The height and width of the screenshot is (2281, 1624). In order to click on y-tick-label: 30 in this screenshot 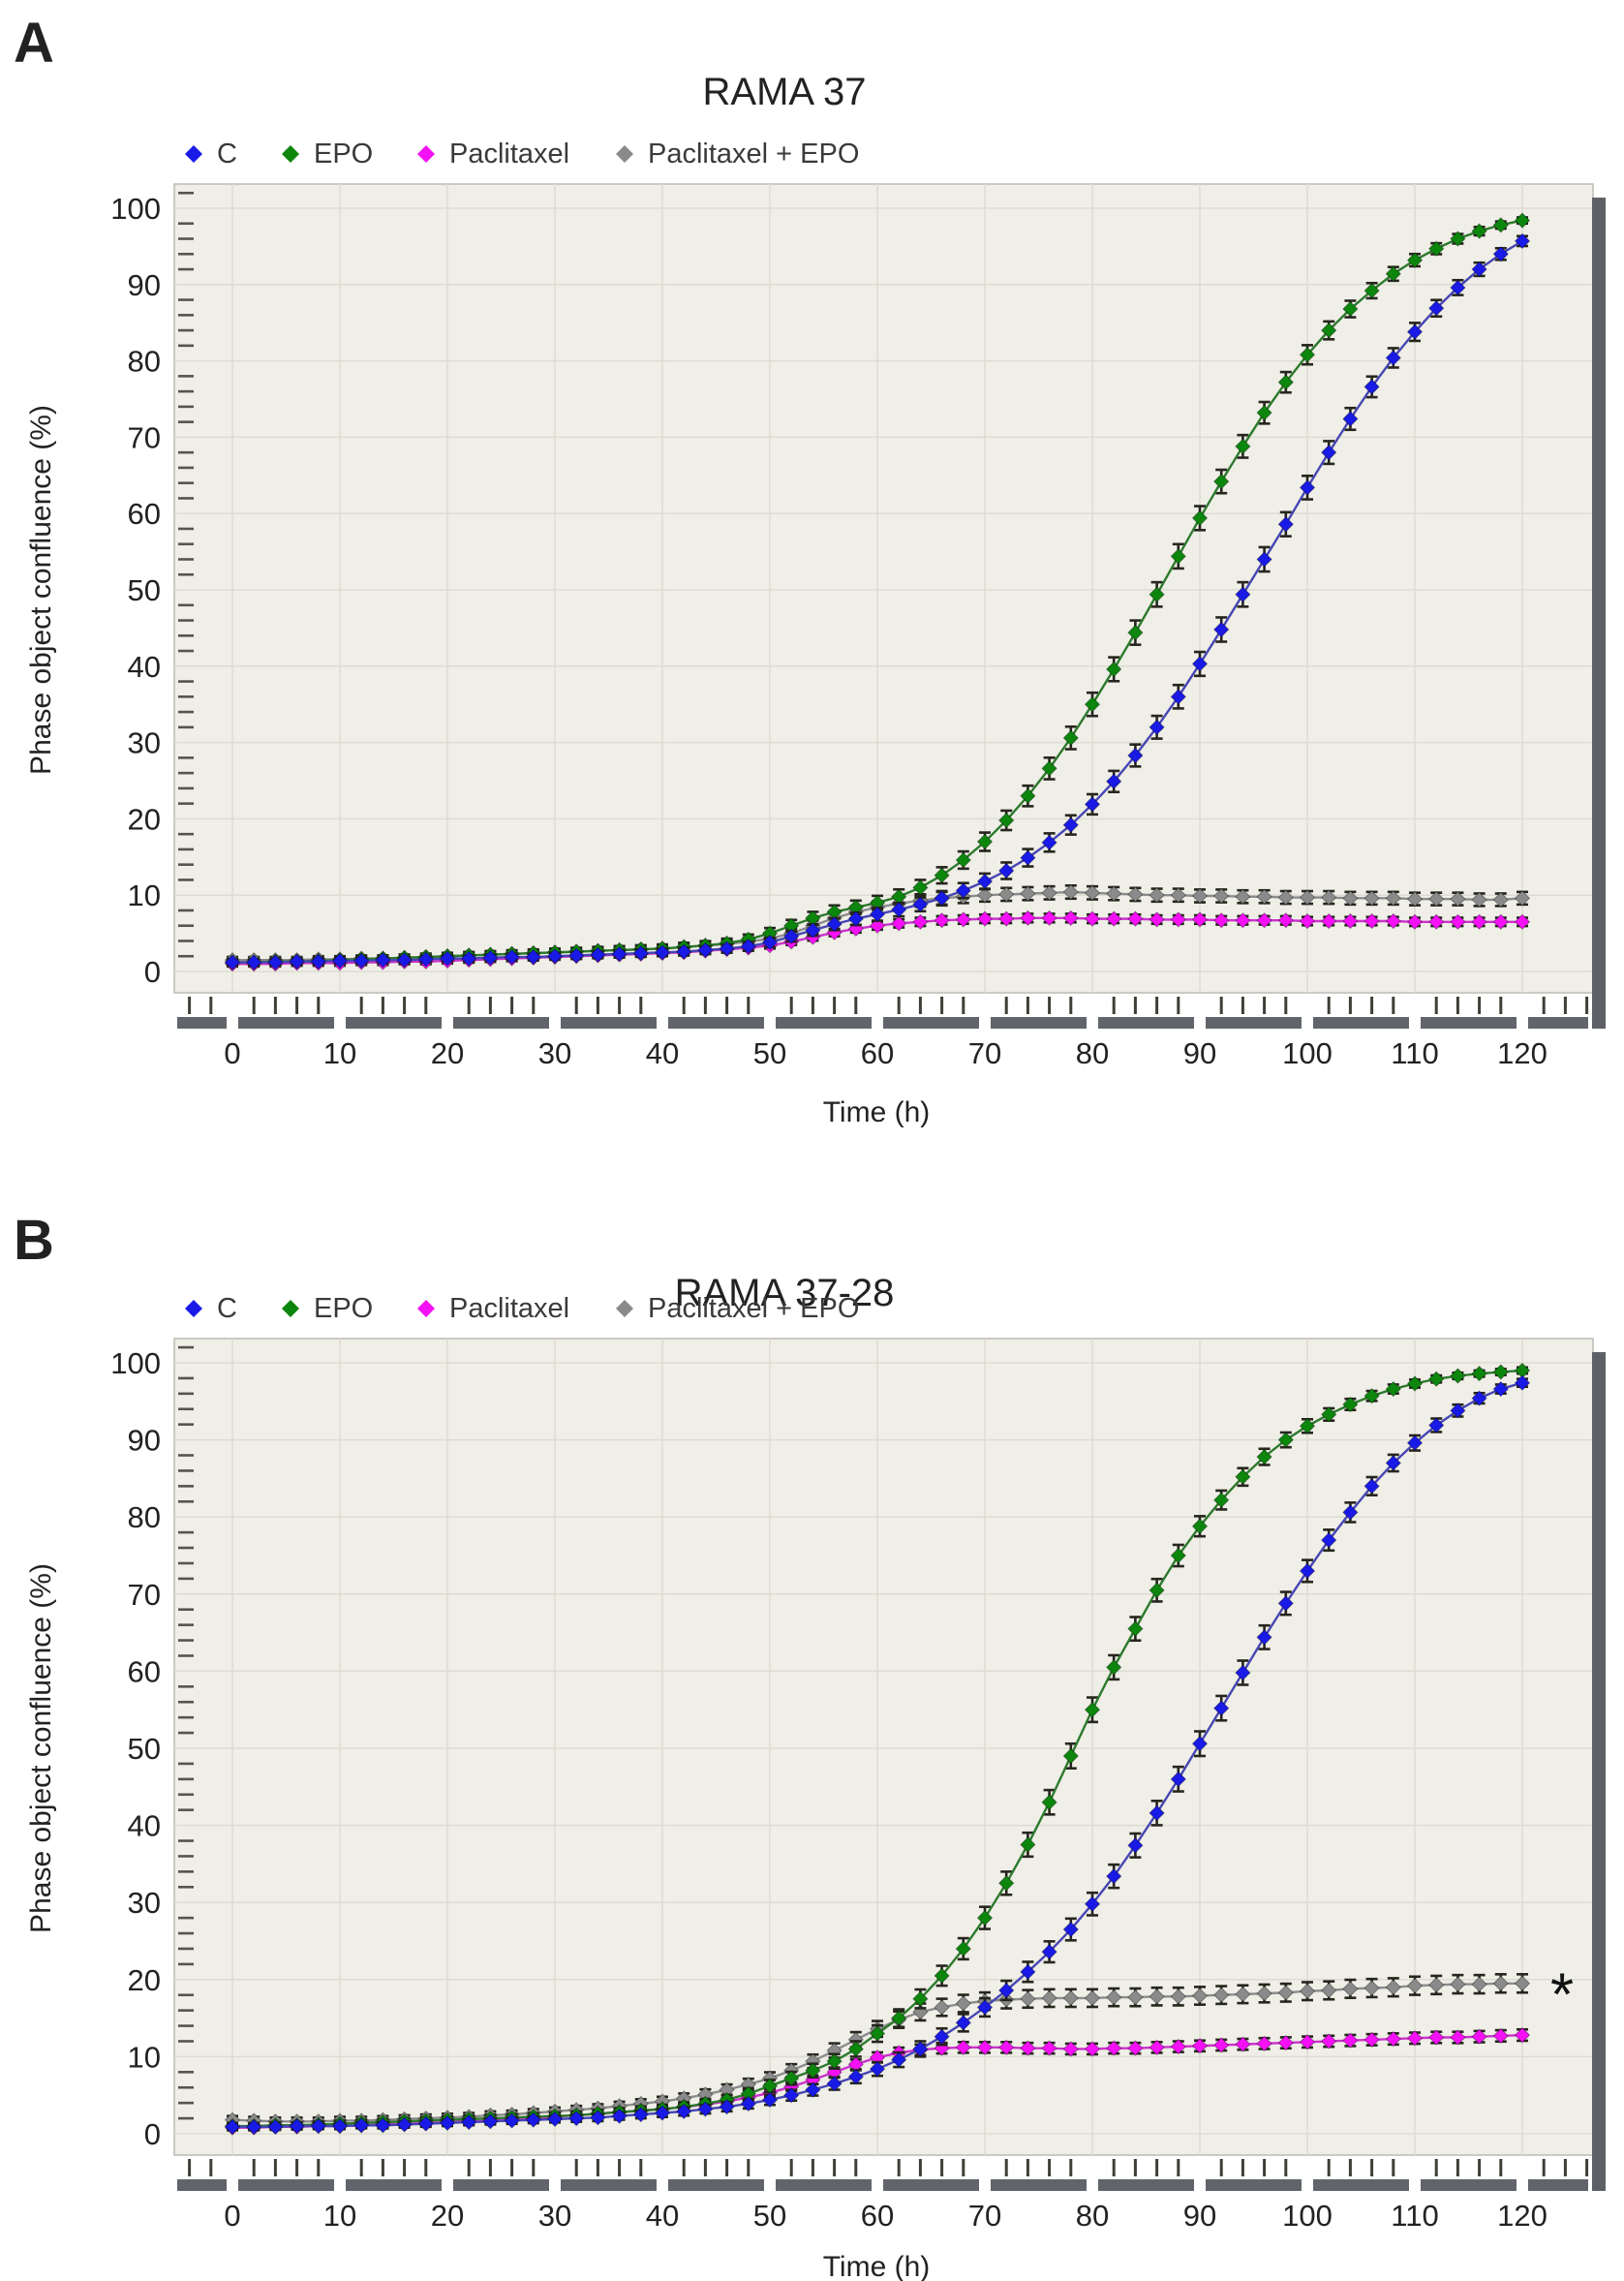, I will do `click(144, 1903)`.